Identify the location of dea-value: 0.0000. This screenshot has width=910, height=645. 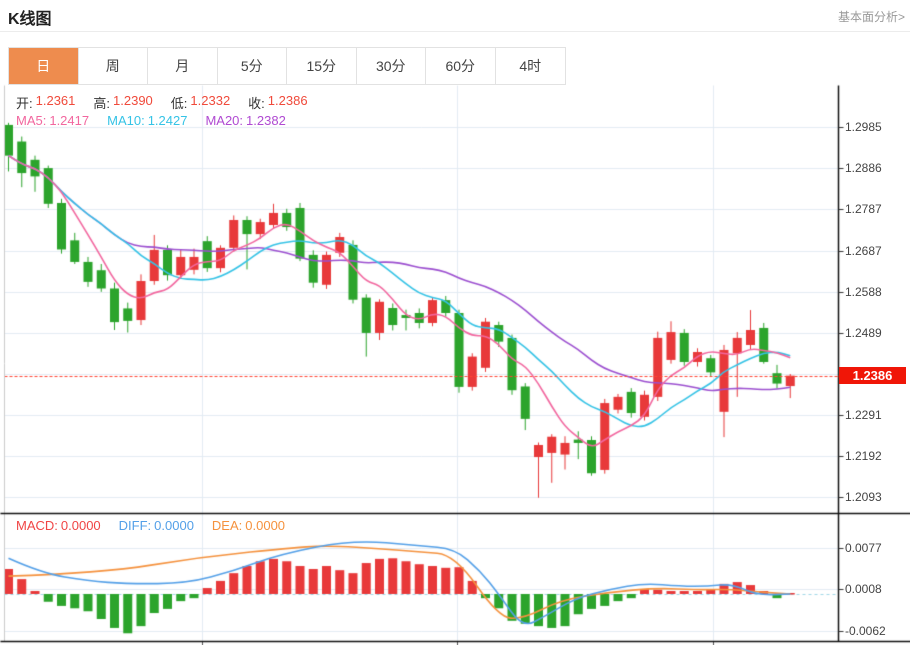
(265, 525).